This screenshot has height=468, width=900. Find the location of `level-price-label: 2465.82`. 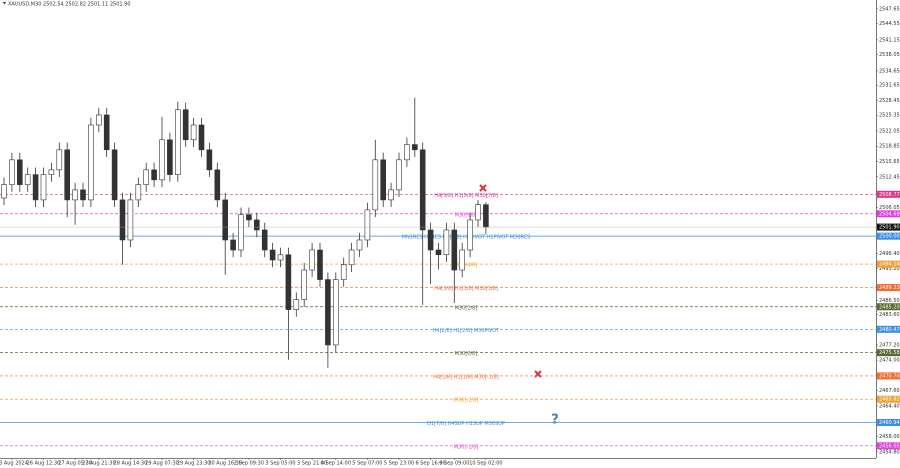

level-price-label: 2465.82 is located at coordinates (889, 400).